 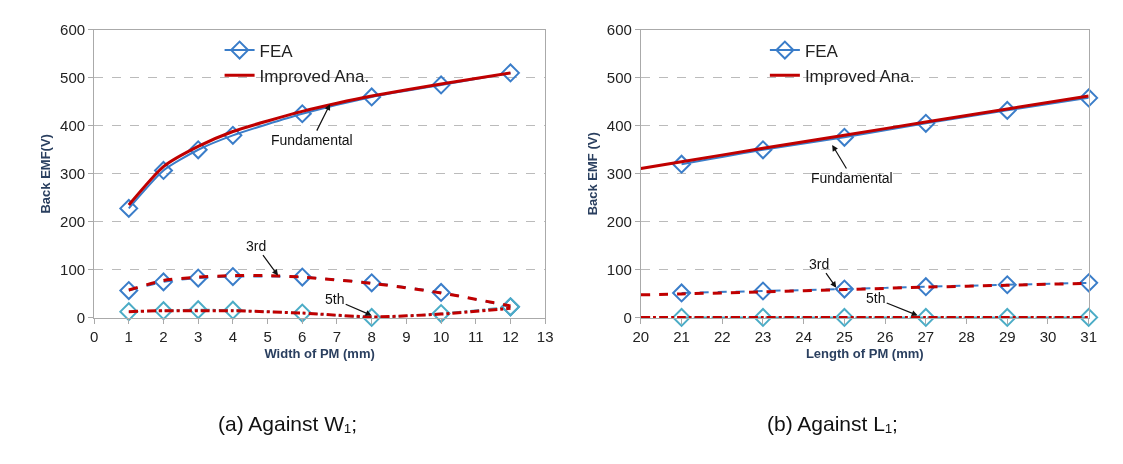 I want to click on x-tick-label: 25, so click(x=844, y=336).